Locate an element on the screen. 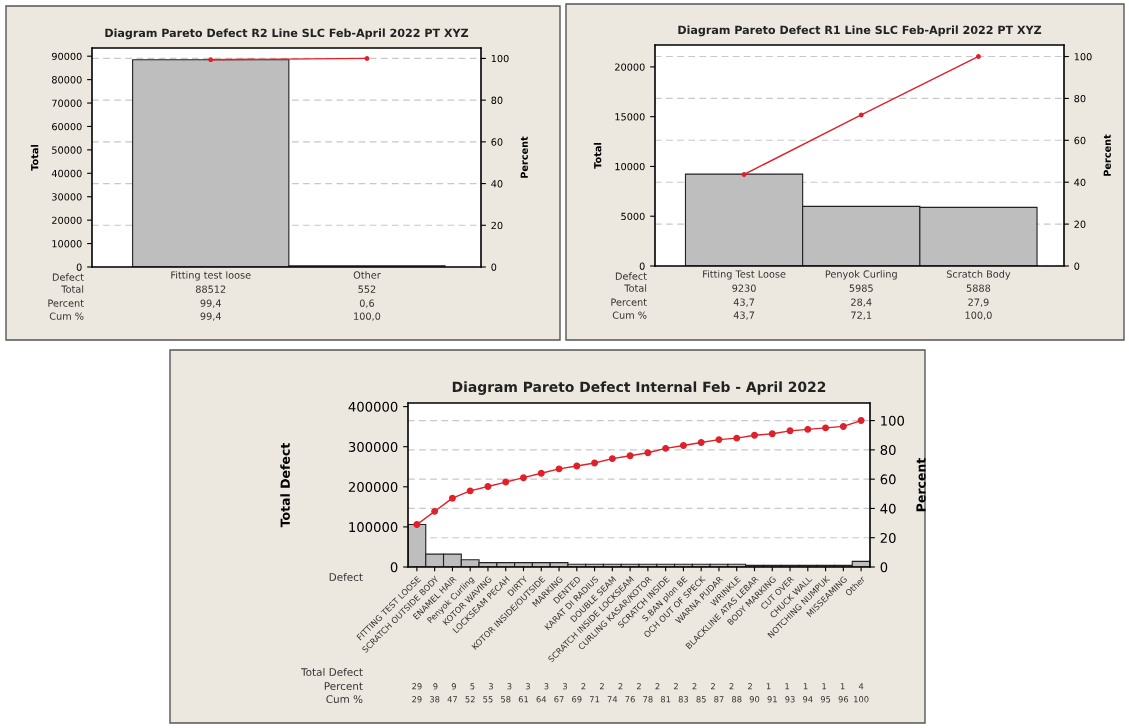  y-tick-label: 20000 is located at coordinates (630, 67).